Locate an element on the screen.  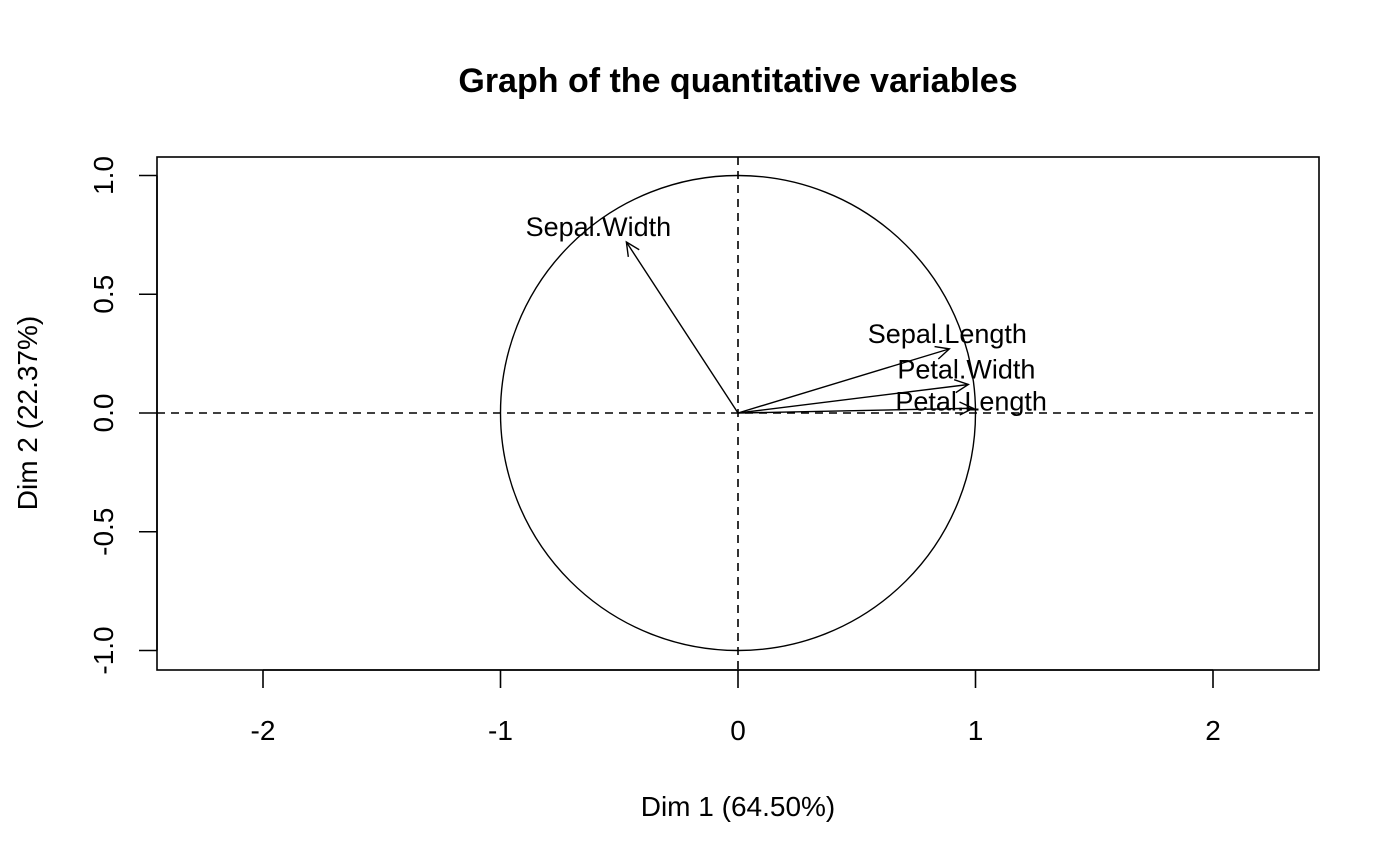
variable-arrow-sepal-length: Sepal.Length is located at coordinates (882, 366).